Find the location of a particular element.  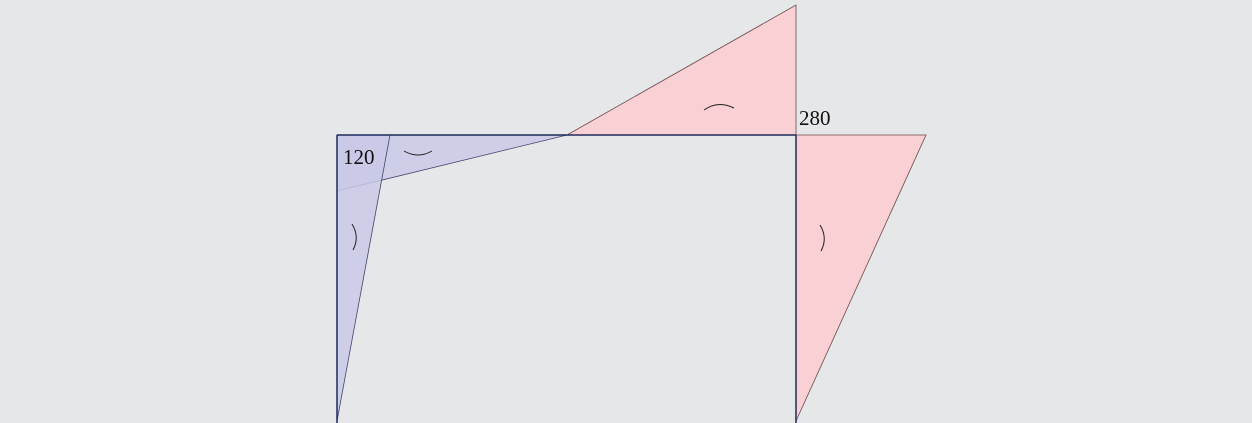

angle-label: 120 is located at coordinates (359, 157).